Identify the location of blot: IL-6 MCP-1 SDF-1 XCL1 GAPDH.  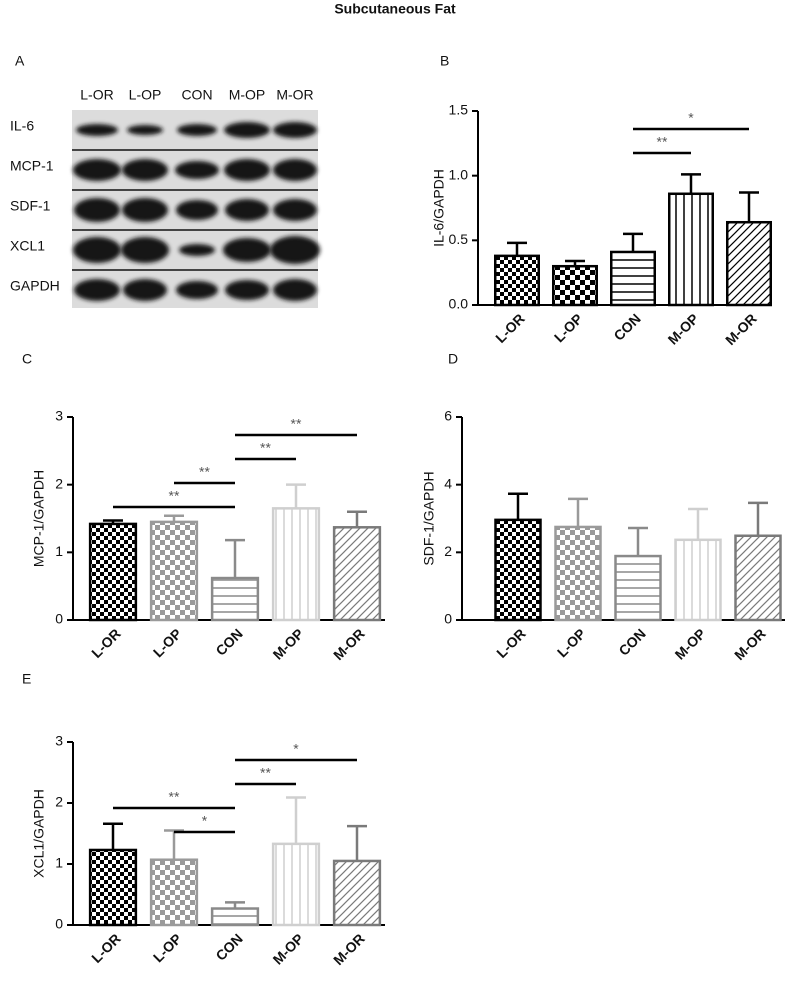
(165, 209).